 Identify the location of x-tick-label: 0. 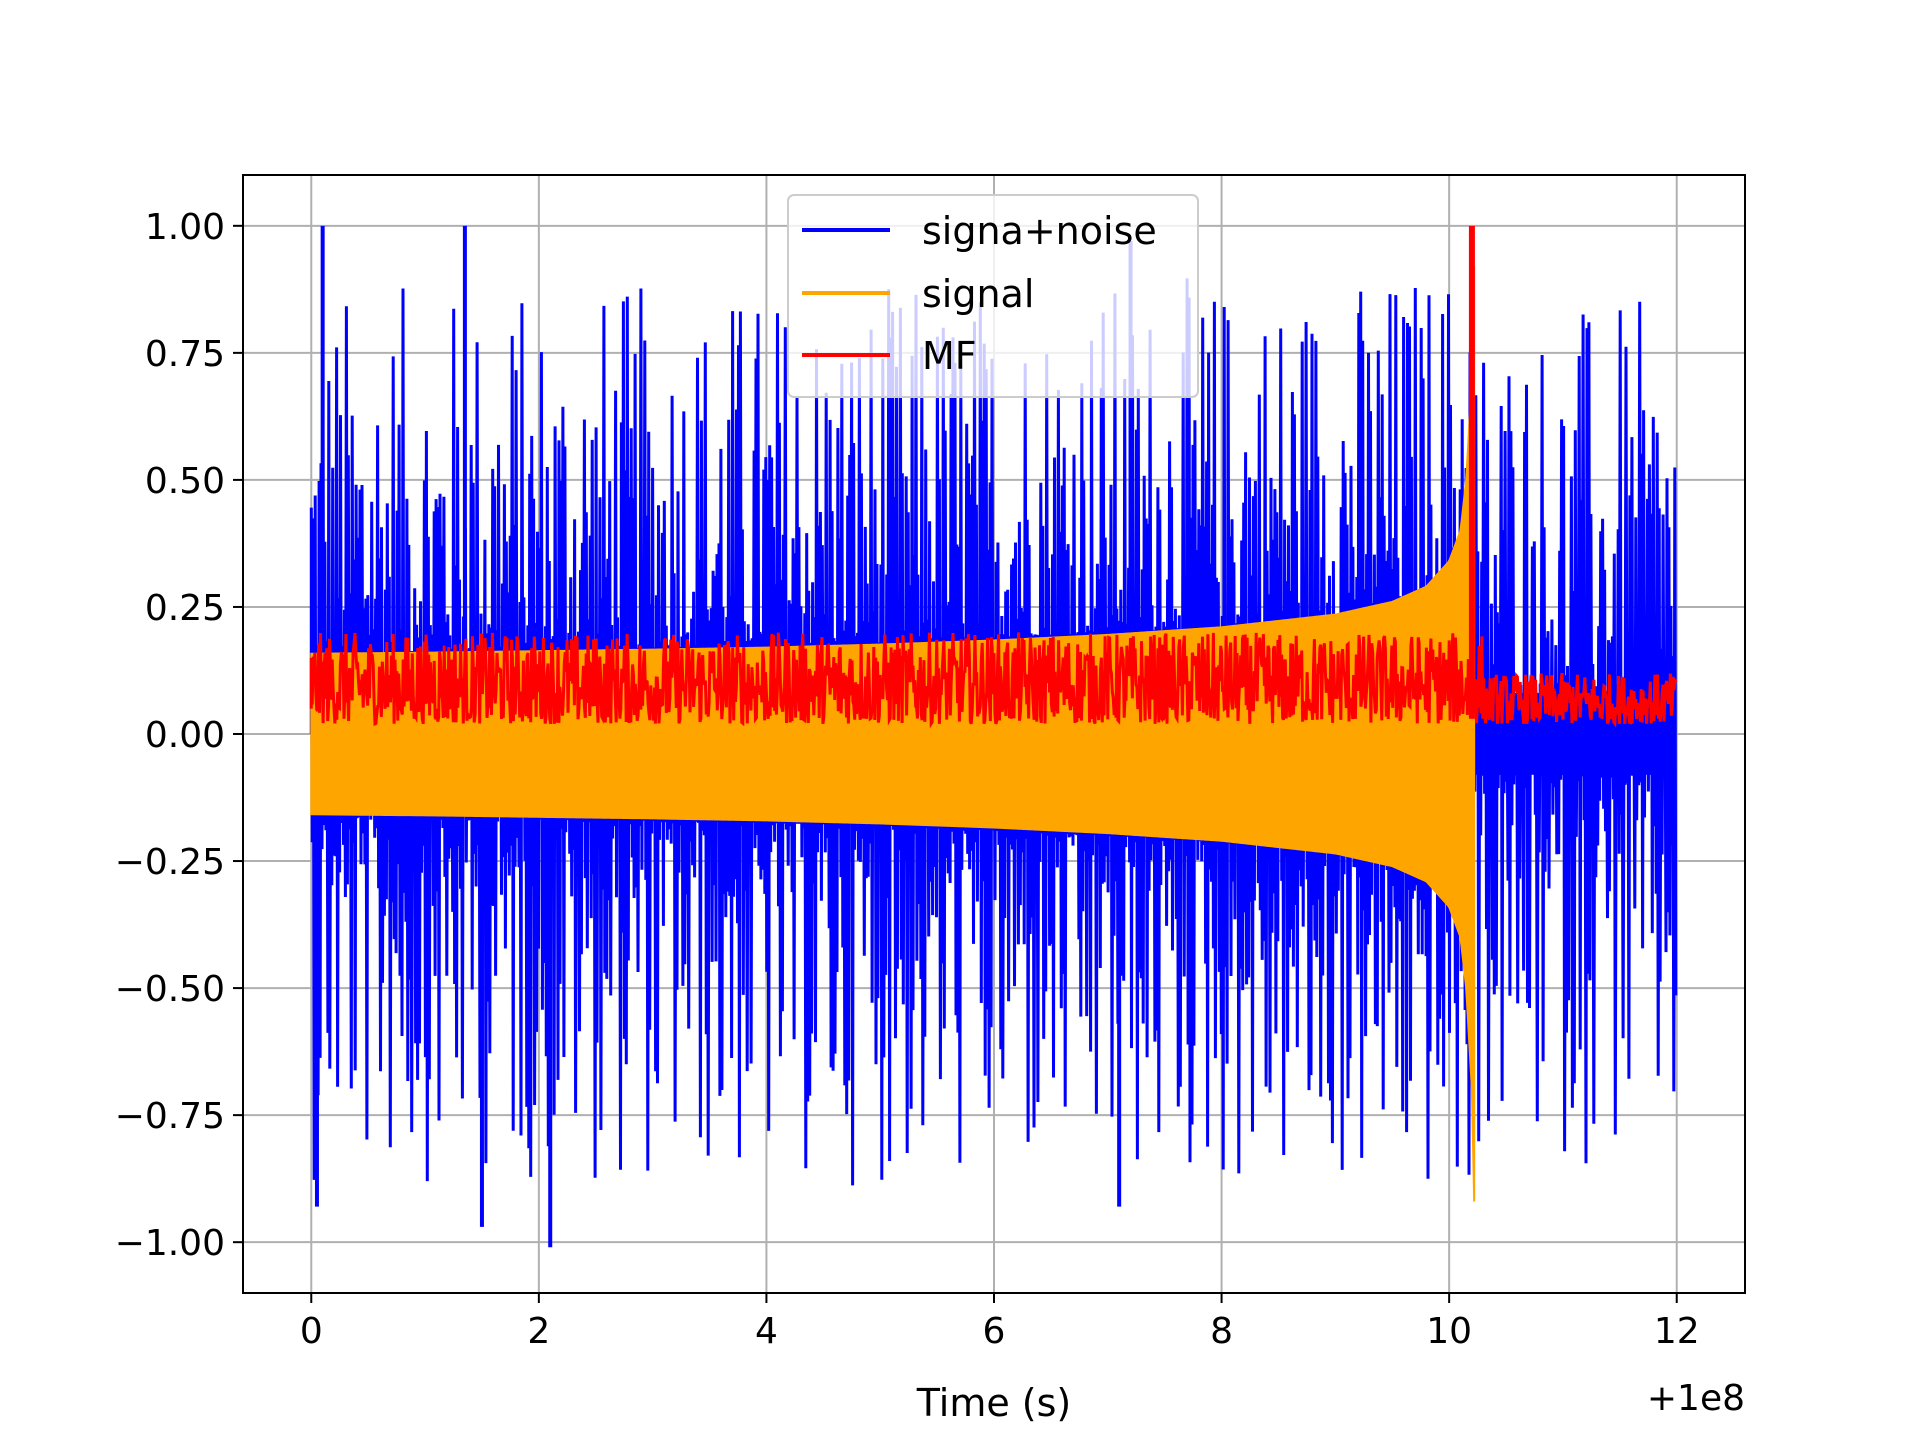
(311, 1331).